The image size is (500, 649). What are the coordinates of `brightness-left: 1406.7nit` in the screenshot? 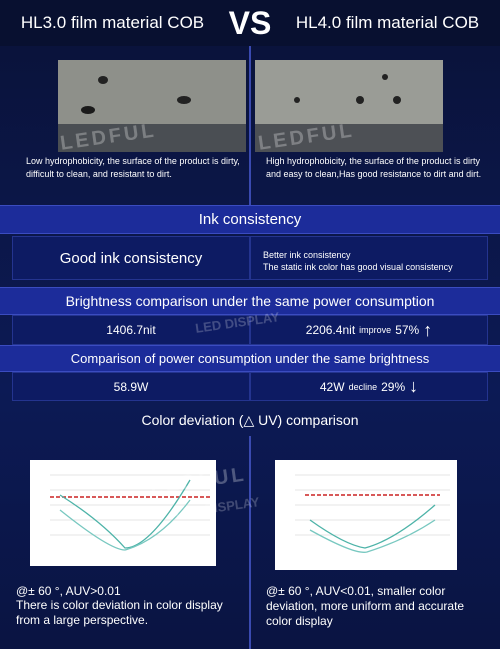 It's located at (131, 330).